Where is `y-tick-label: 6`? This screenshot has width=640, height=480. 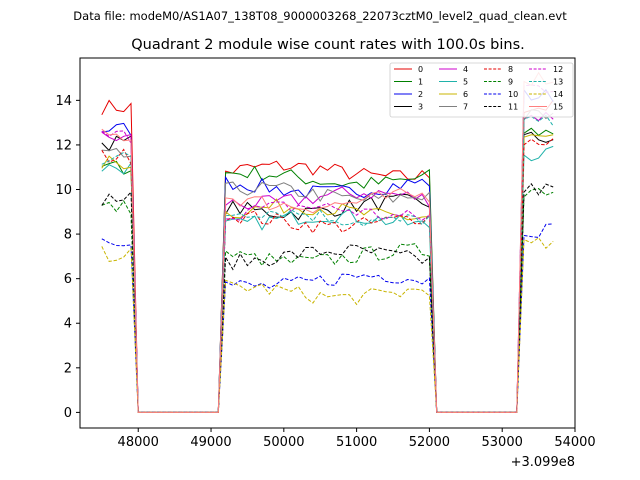
y-tick-label: 6 is located at coordinates (68, 279).